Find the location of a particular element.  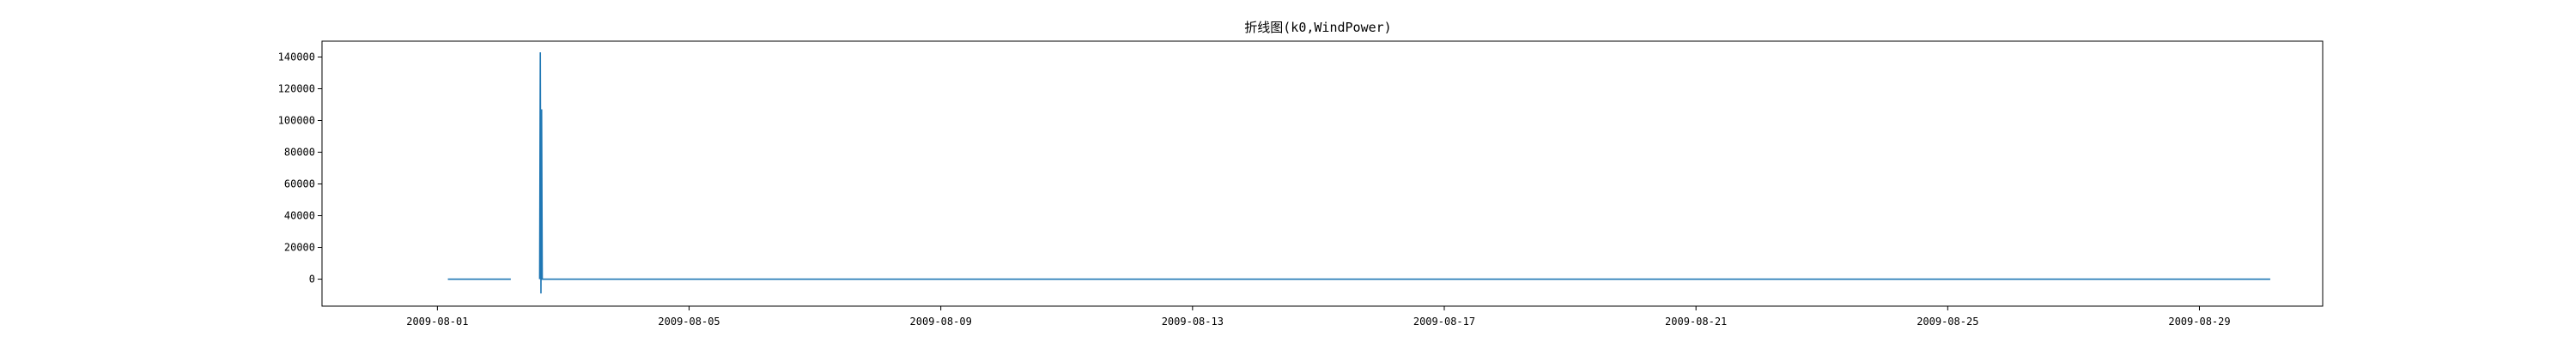

y-tick-label: 120000 is located at coordinates (296, 89).